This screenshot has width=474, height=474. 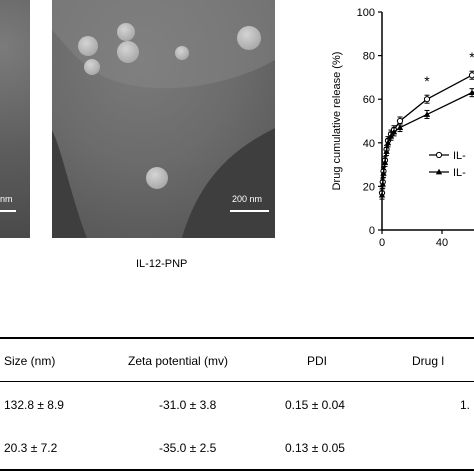 I want to click on y-tick-label: 60, so click(x=369, y=100).